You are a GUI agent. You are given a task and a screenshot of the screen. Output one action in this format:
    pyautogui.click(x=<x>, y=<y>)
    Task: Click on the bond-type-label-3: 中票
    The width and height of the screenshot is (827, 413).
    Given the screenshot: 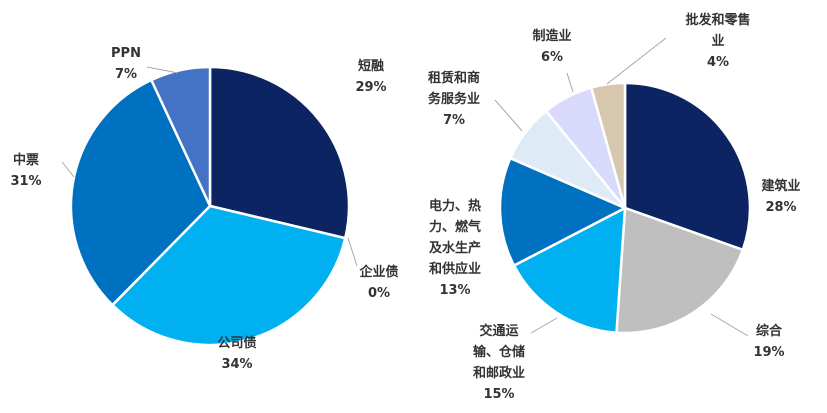 What is the action you would take?
    pyautogui.click(x=26, y=160)
    